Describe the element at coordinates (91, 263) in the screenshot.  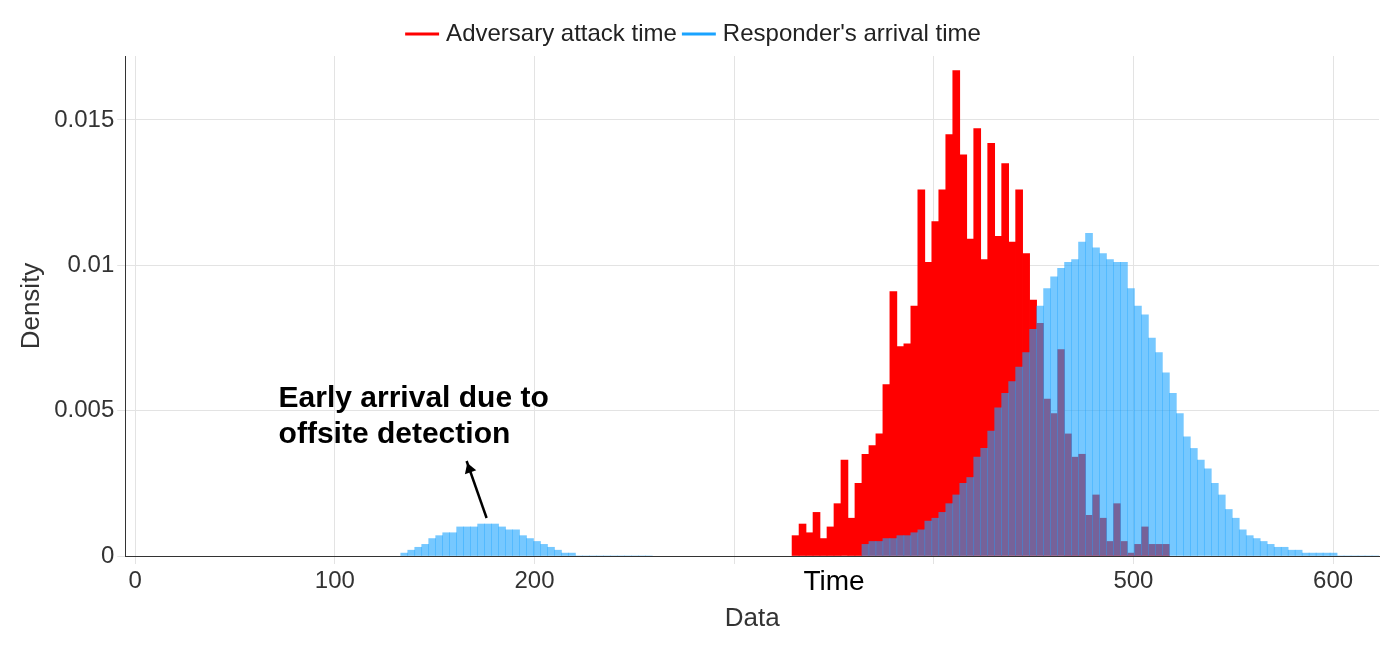
I see `y-tick-label: 0.01` at that location.